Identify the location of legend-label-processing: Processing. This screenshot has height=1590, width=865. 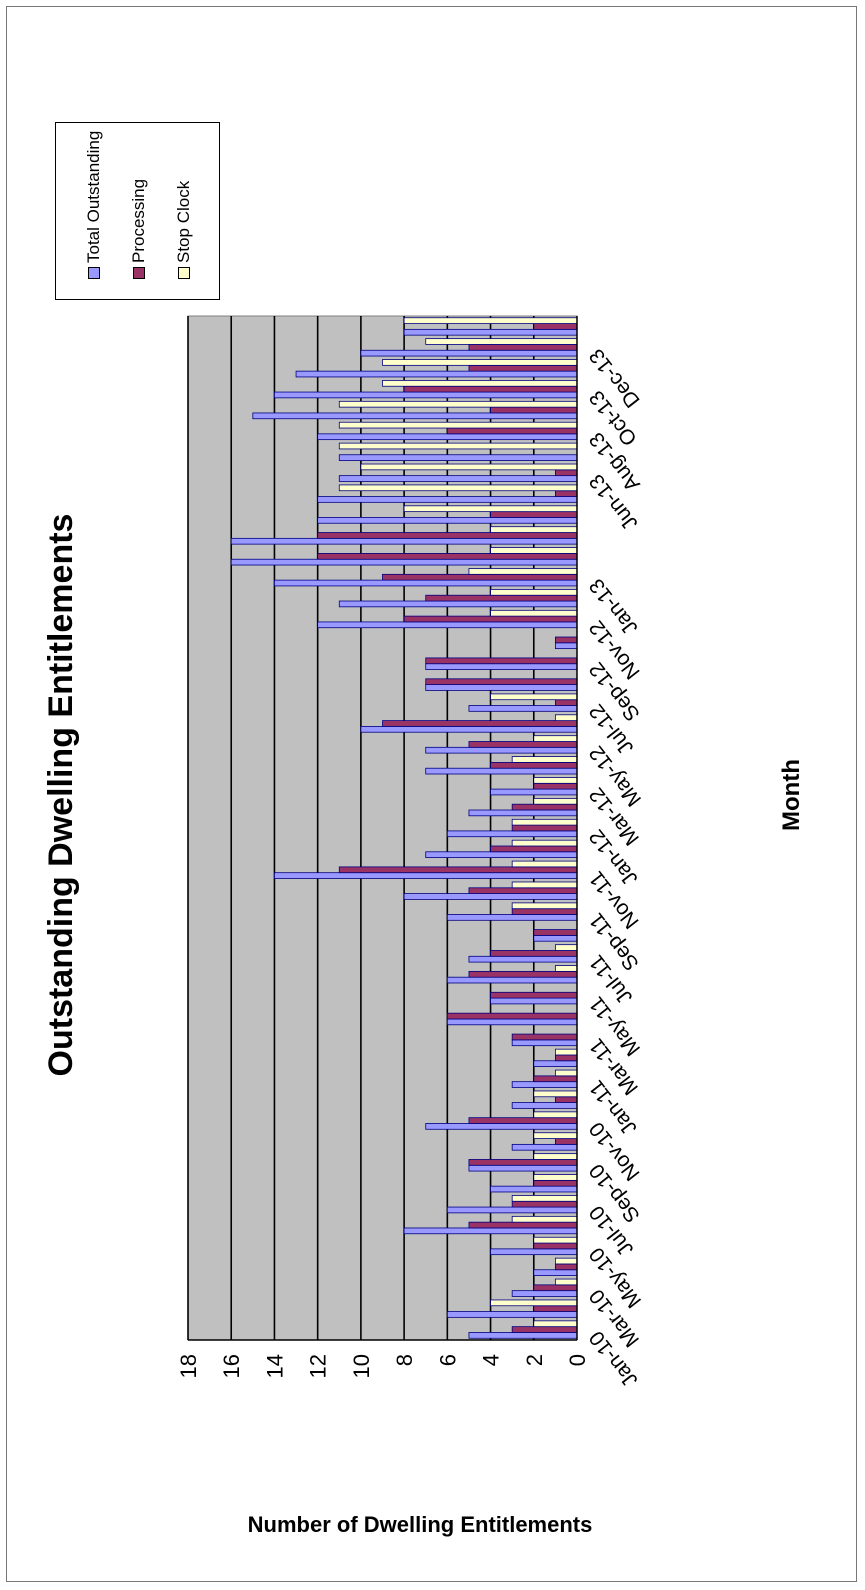
(138, 220).